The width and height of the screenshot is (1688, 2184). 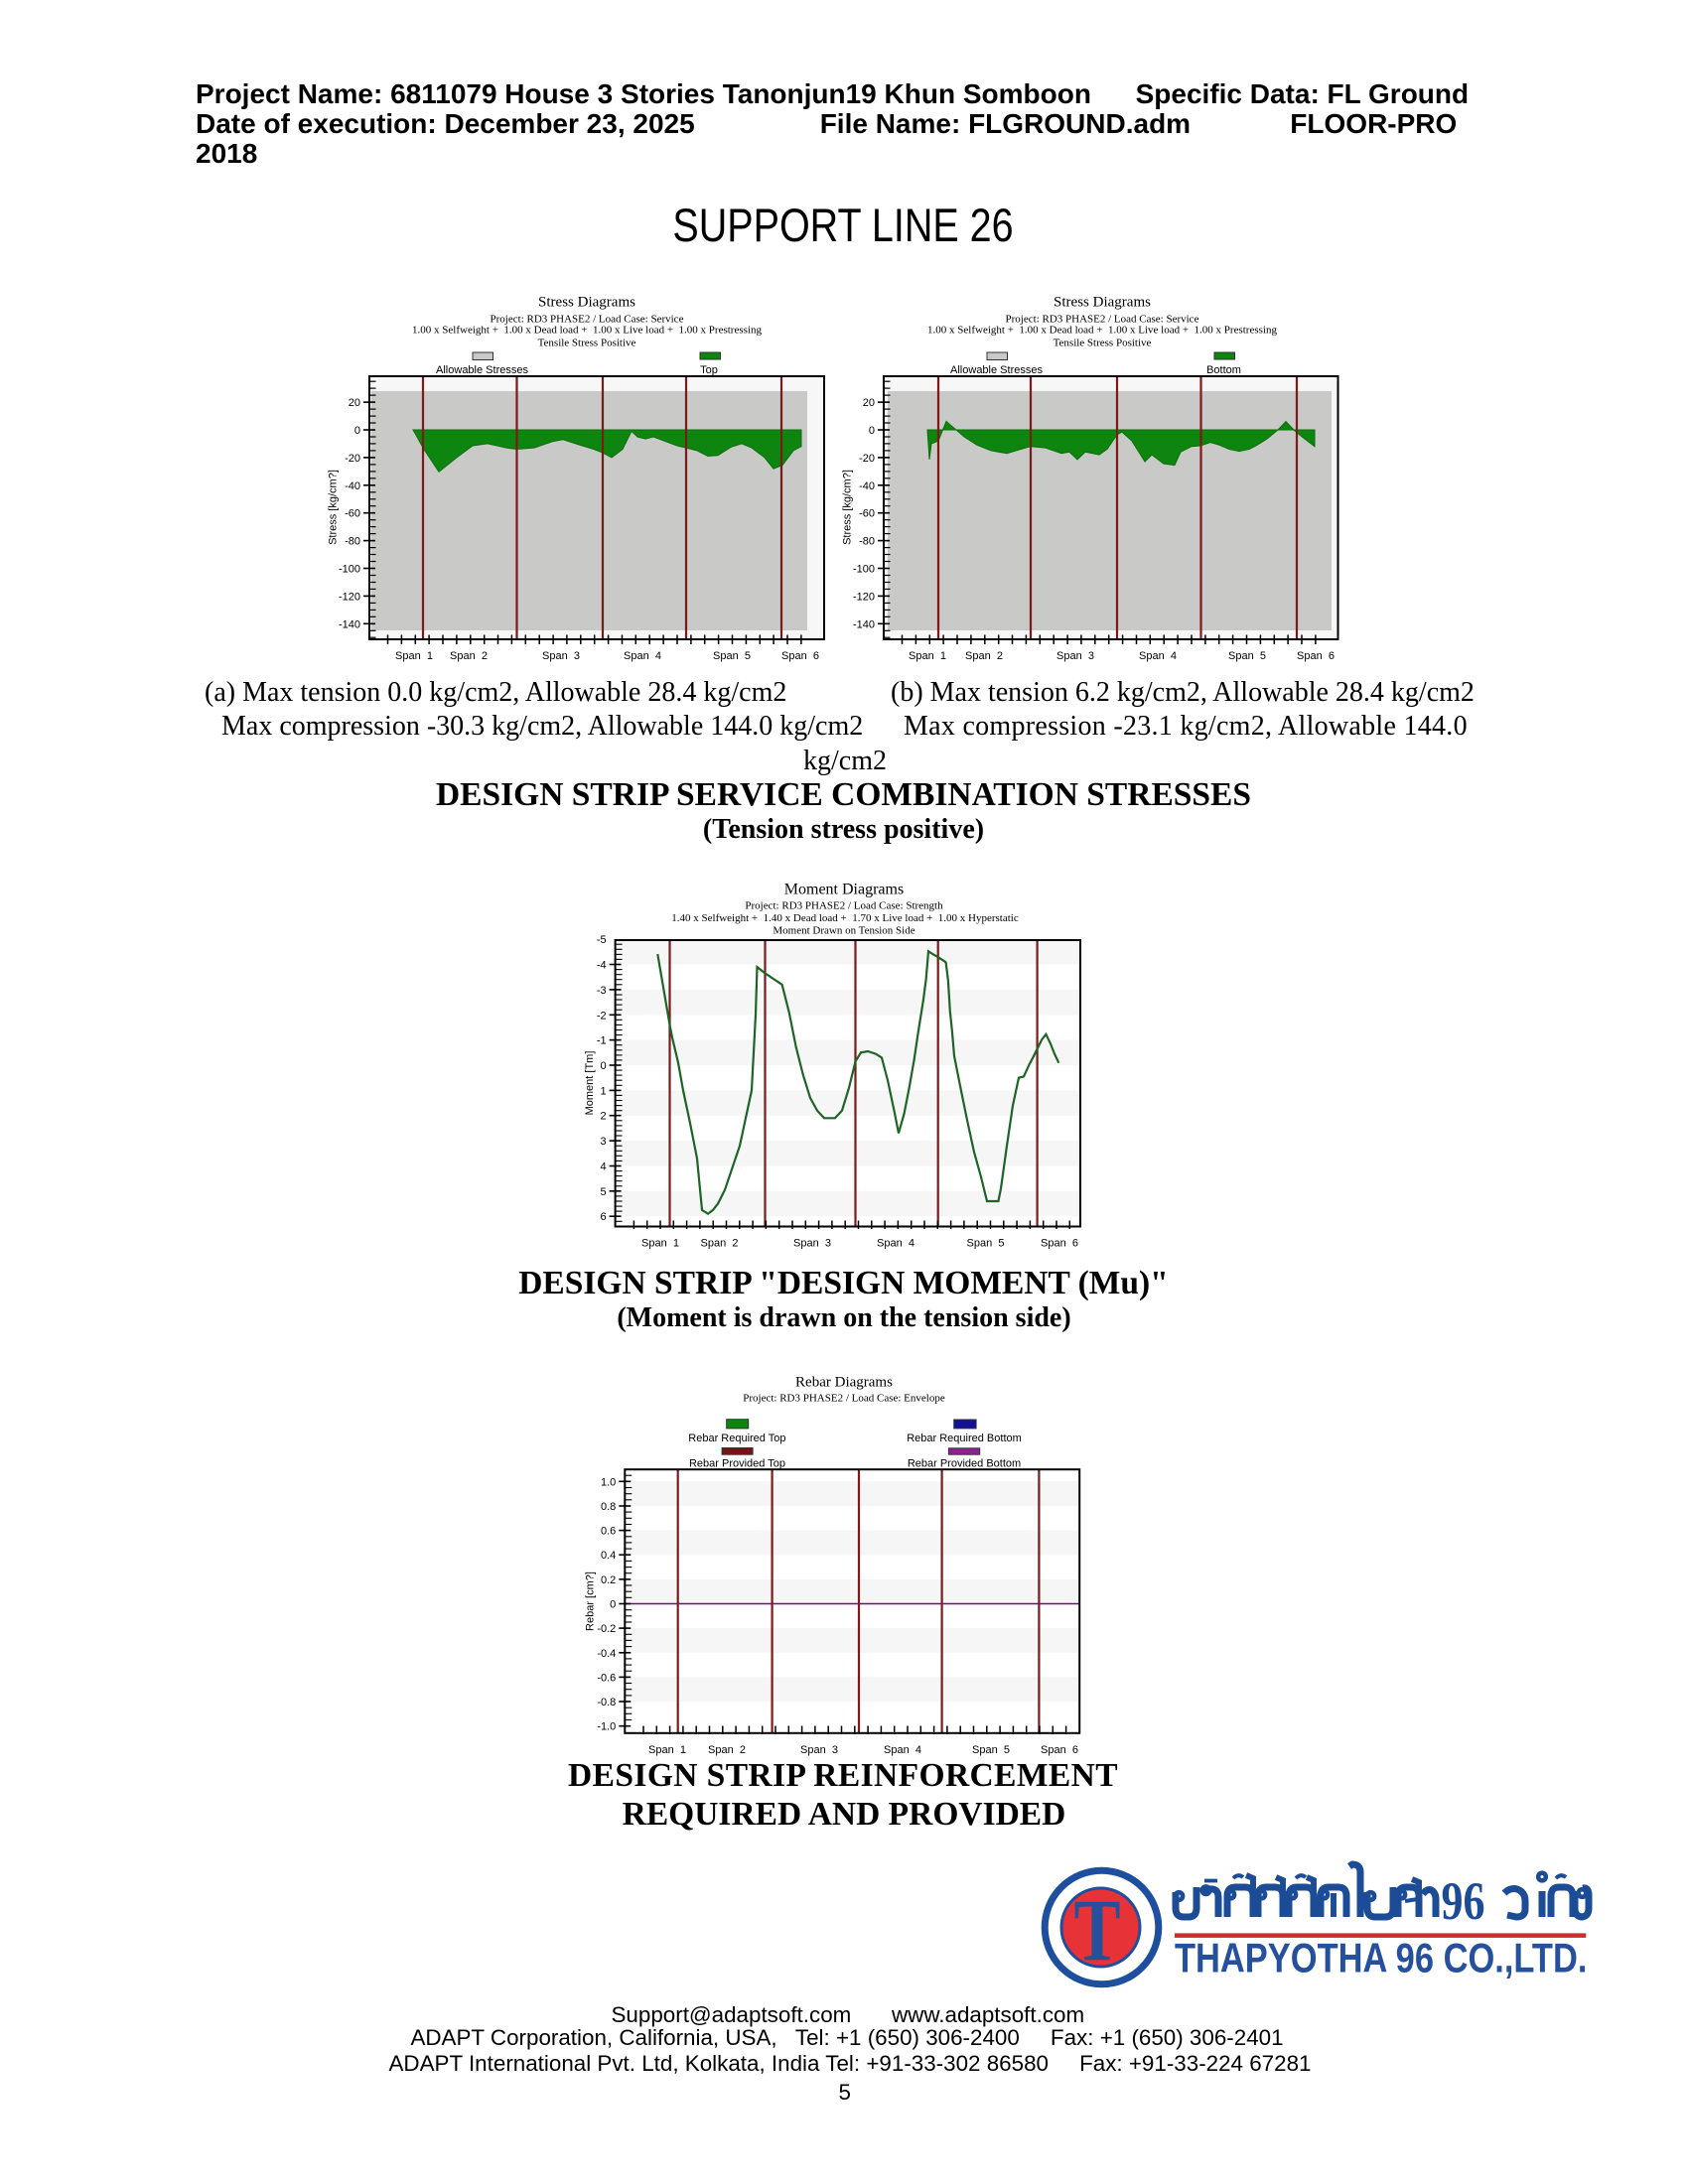 I want to click on svg-text: Moment [Tm], so click(x=590, y=1083).